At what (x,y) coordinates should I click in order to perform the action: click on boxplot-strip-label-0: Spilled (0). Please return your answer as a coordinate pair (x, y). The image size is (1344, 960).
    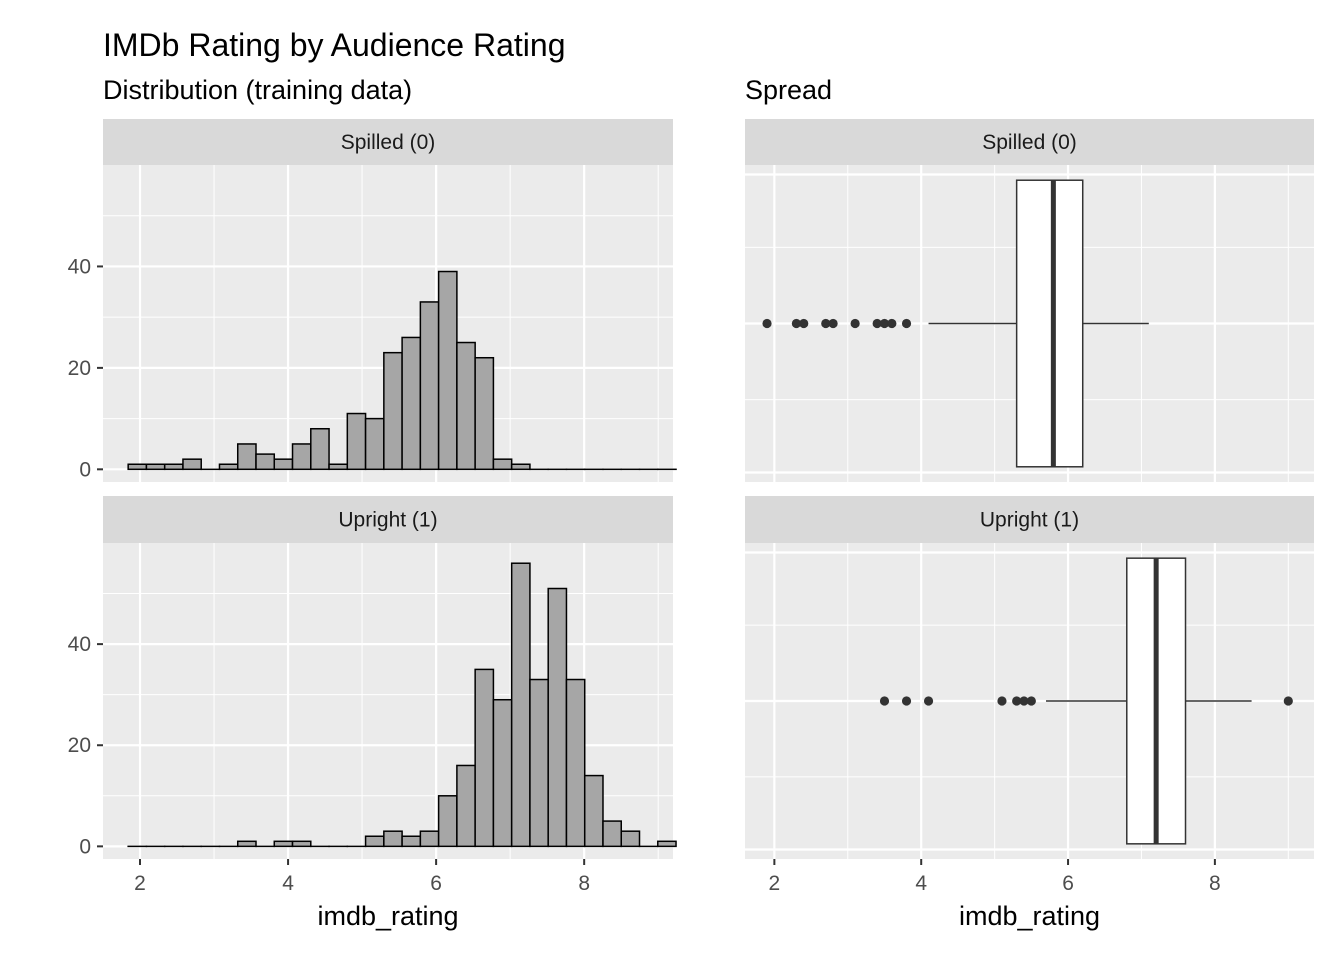
    Looking at the image, I should click on (1029, 142).